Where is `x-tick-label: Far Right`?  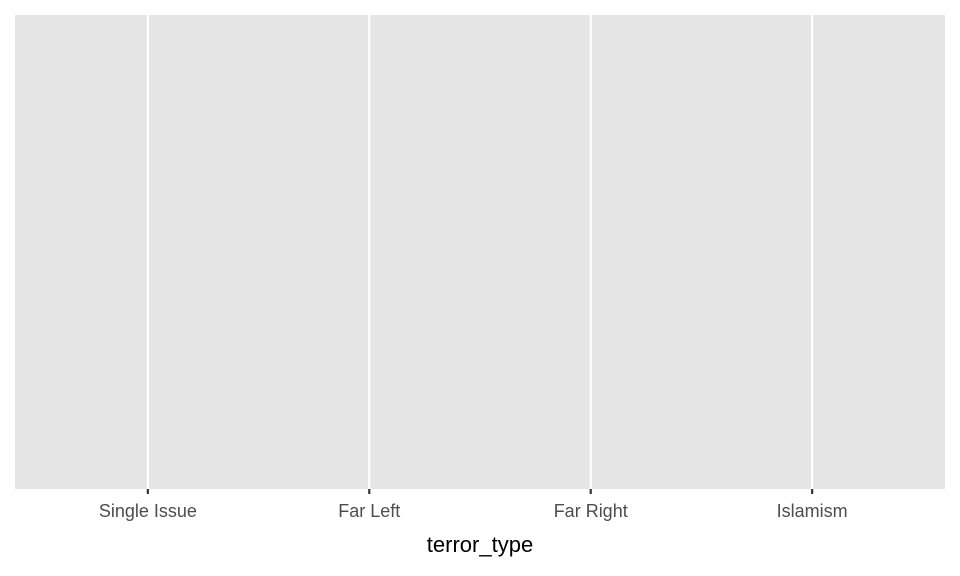
x-tick-label: Far Right is located at coordinates (591, 511).